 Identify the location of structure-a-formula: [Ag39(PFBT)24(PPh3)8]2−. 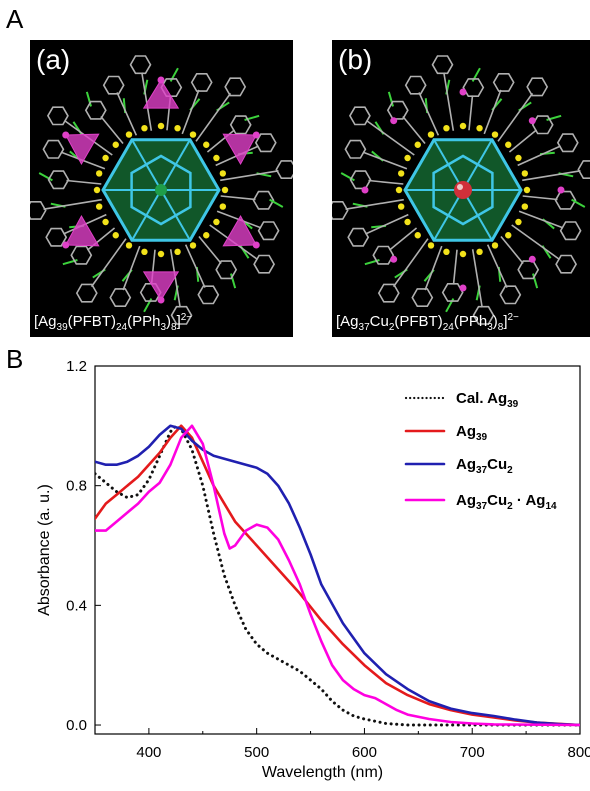
(113, 322).